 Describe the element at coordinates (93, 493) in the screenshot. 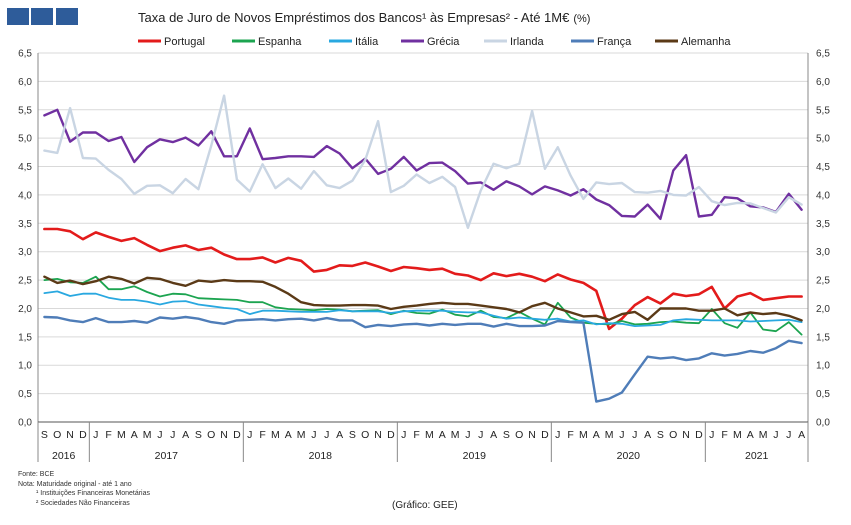

I see `footnote-1: ¹ Instituições Financeiras Monetárias` at that location.